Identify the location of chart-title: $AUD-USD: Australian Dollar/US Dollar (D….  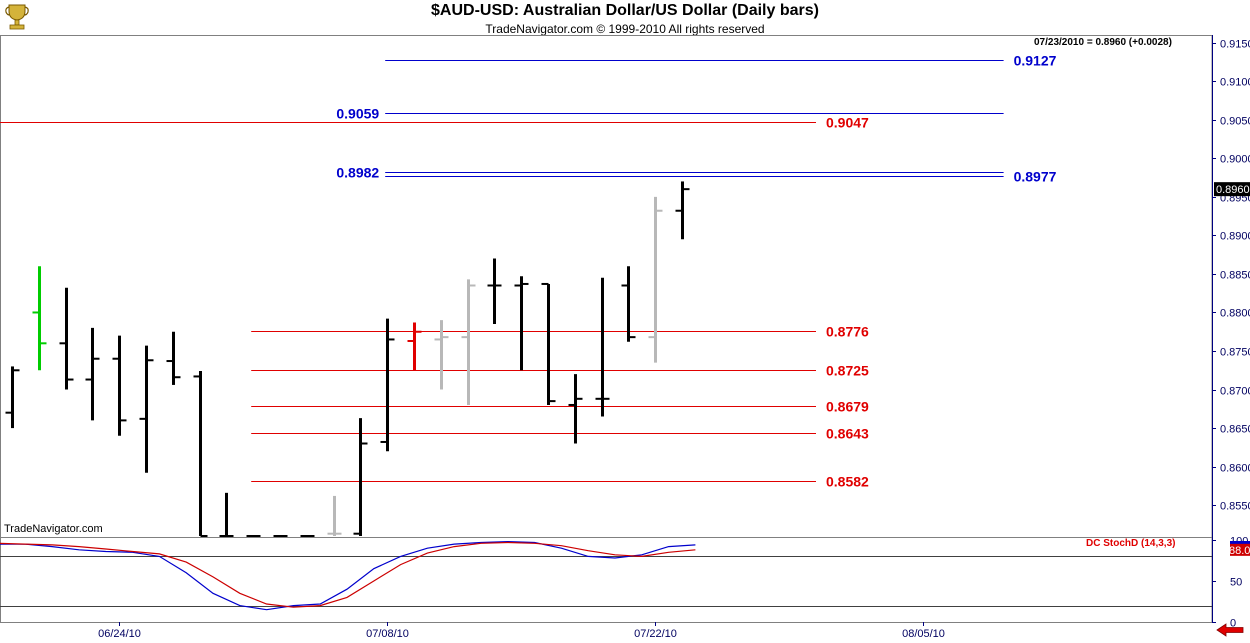
(625, 10).